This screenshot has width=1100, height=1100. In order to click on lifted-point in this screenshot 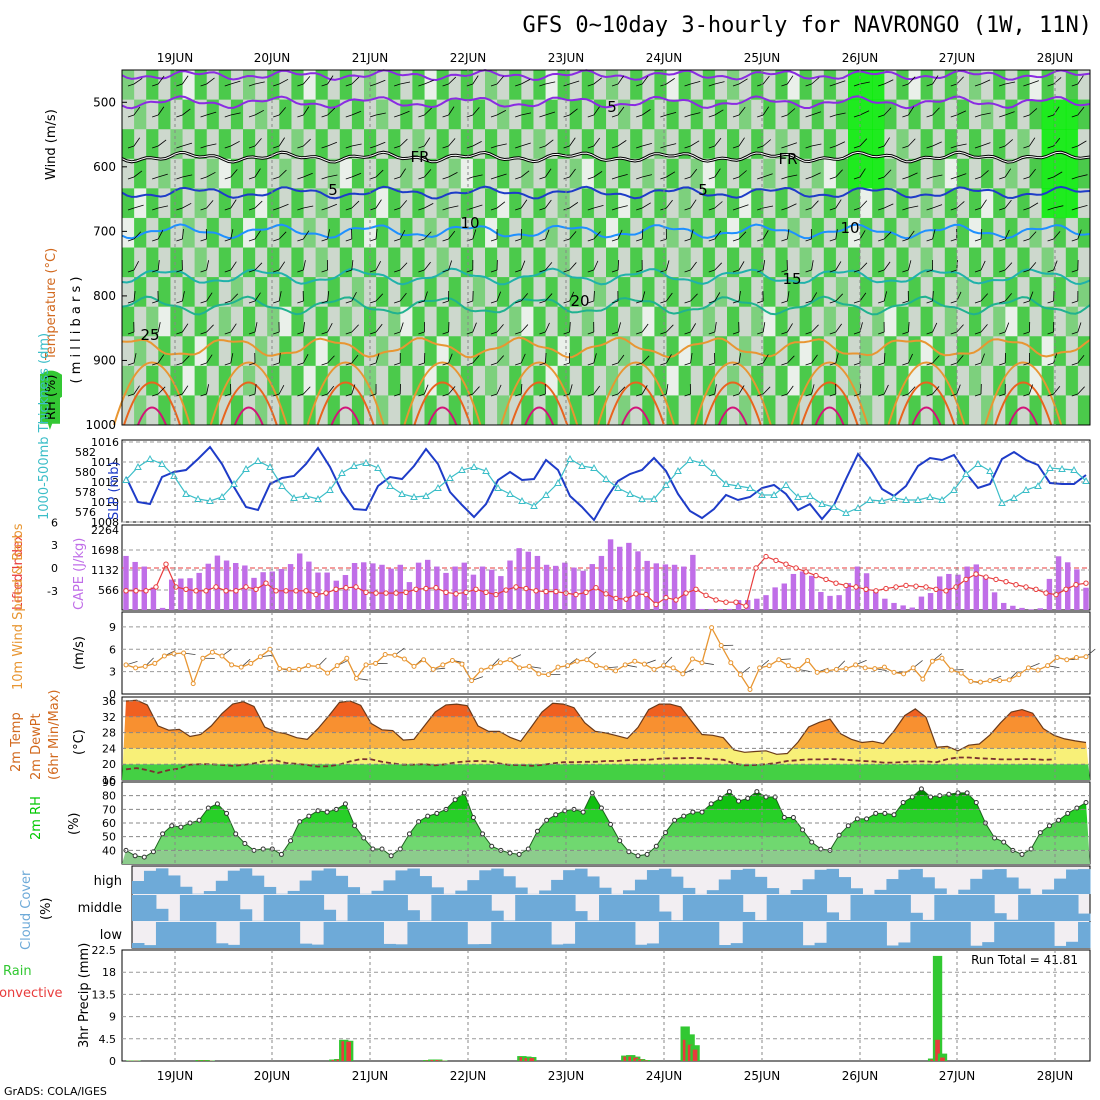, I will do `click(166, 564)`.